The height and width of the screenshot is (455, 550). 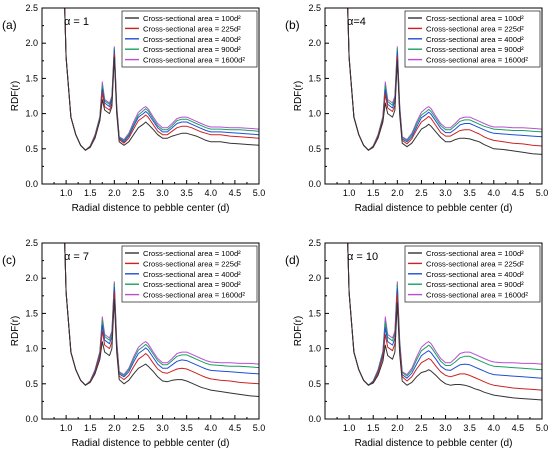 What do you see at coordinates (292, 25) in the screenshot?
I see `panel-tag: (b)` at bounding box center [292, 25].